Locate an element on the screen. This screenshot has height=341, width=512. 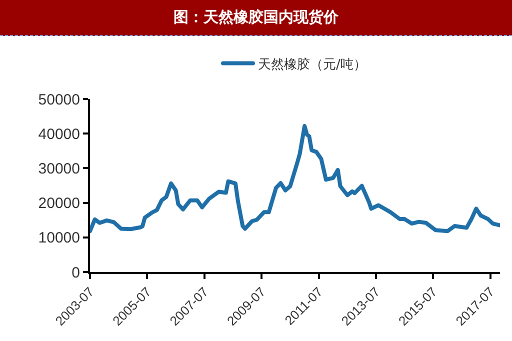
y-tick-label: 30000 is located at coordinates (59, 169).